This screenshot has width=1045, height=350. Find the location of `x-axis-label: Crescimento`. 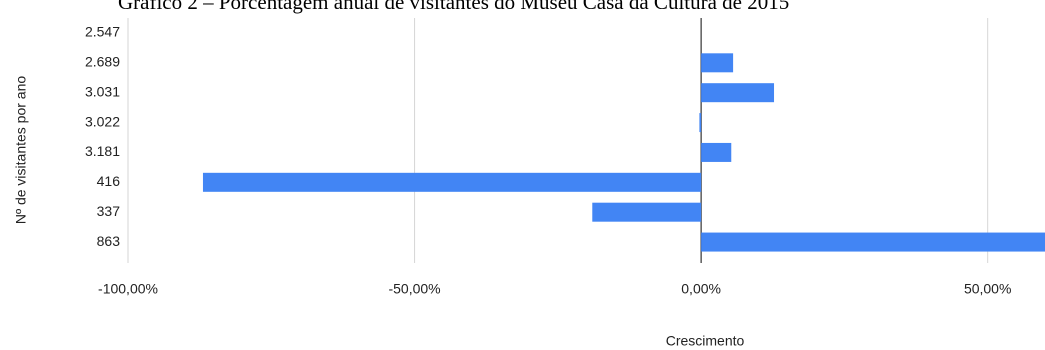

x-axis-label: Crescimento is located at coordinates (705, 341).